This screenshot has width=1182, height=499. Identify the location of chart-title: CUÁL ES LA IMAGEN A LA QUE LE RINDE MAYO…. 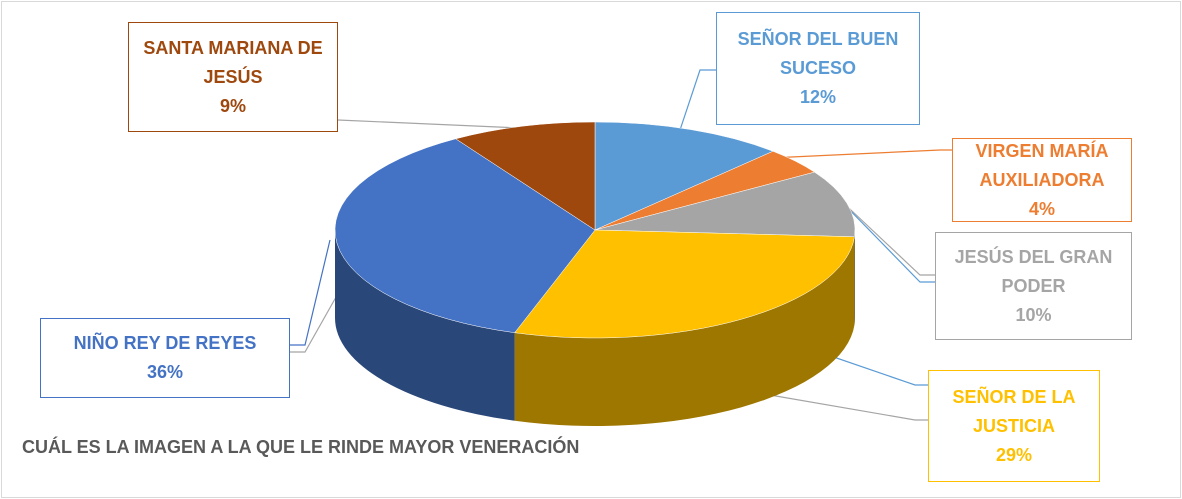
(301, 447).